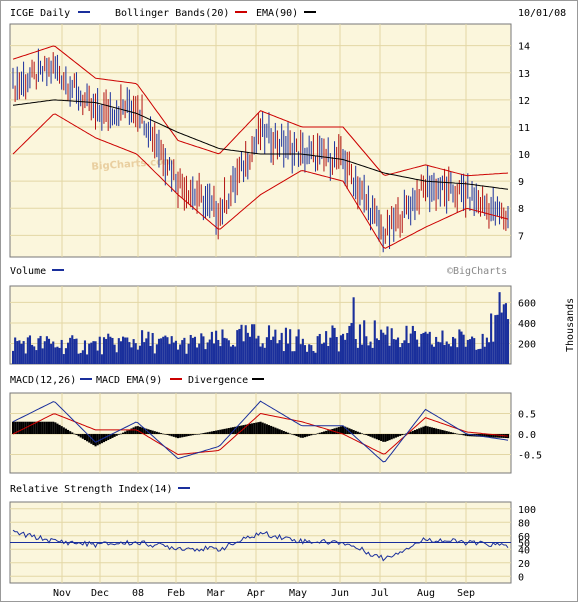 Image resolution: width=578 pixels, height=606 pixels. Describe the element at coordinates (218, 380) in the screenshot. I see `divergence-legend-label: Divergence` at that location.